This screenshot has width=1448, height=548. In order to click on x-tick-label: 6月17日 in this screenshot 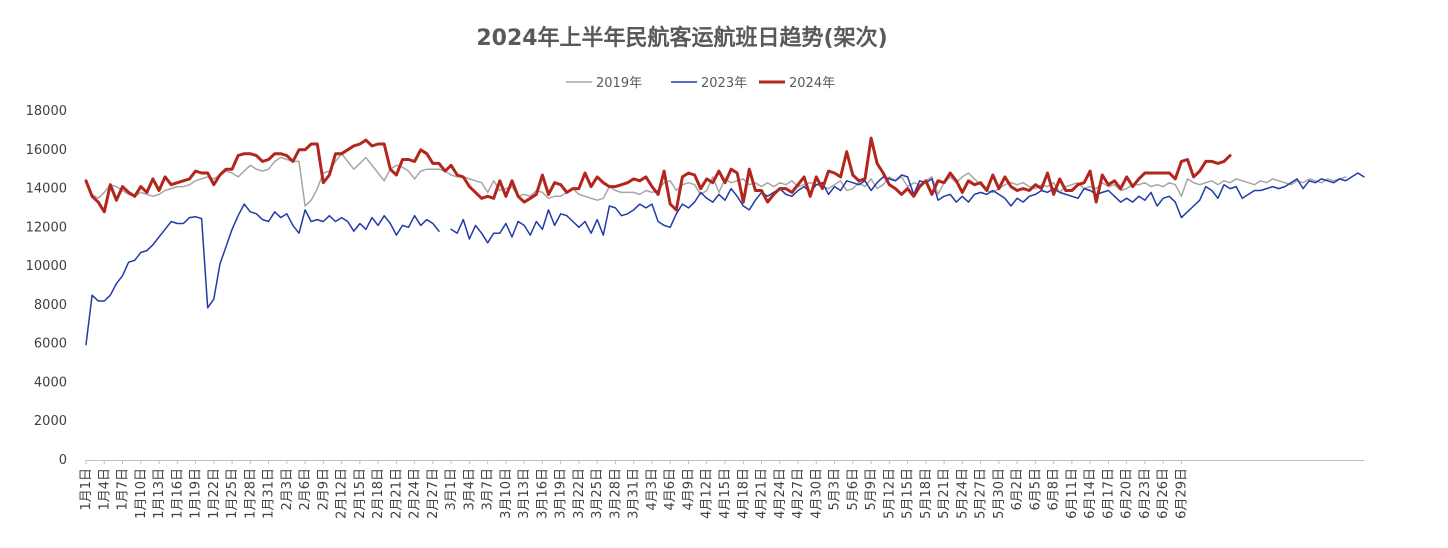, I will do `click(1108, 493)`.